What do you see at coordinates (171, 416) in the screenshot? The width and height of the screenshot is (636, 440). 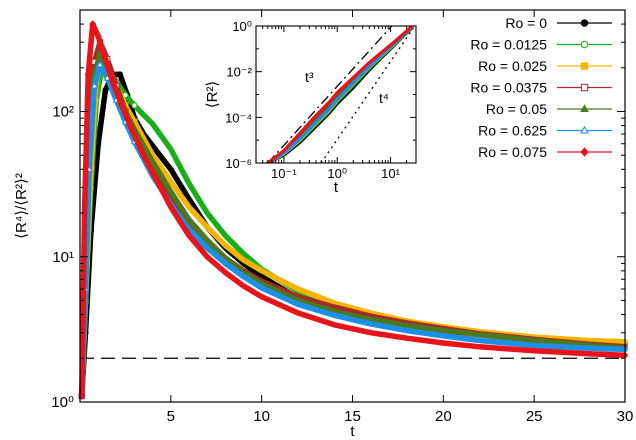 I see `x-tick-label: 5` at bounding box center [171, 416].